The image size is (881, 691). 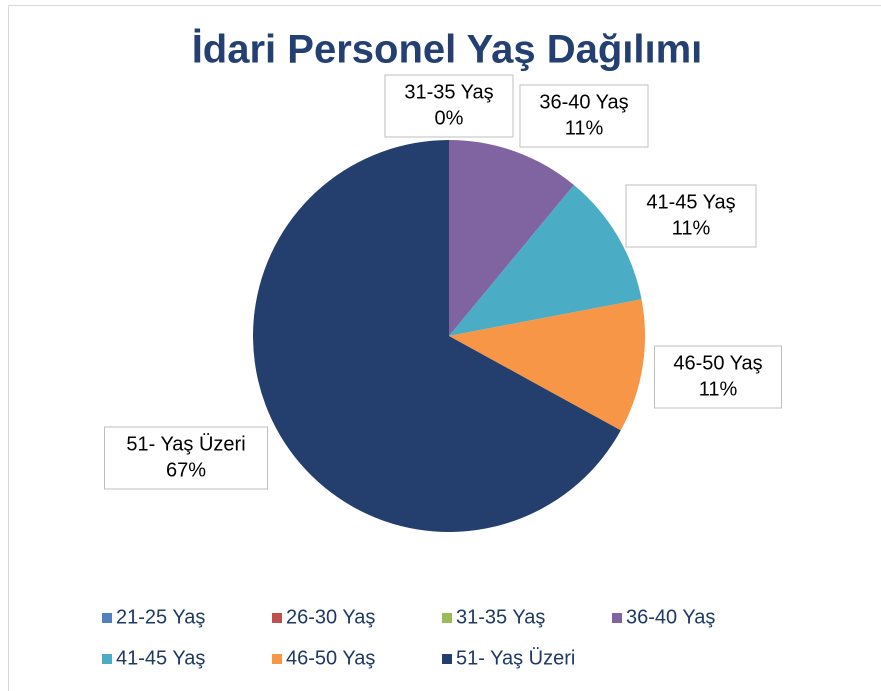 What do you see at coordinates (690, 202) in the screenshot?
I see `label-category: 41-45 Yaş` at bounding box center [690, 202].